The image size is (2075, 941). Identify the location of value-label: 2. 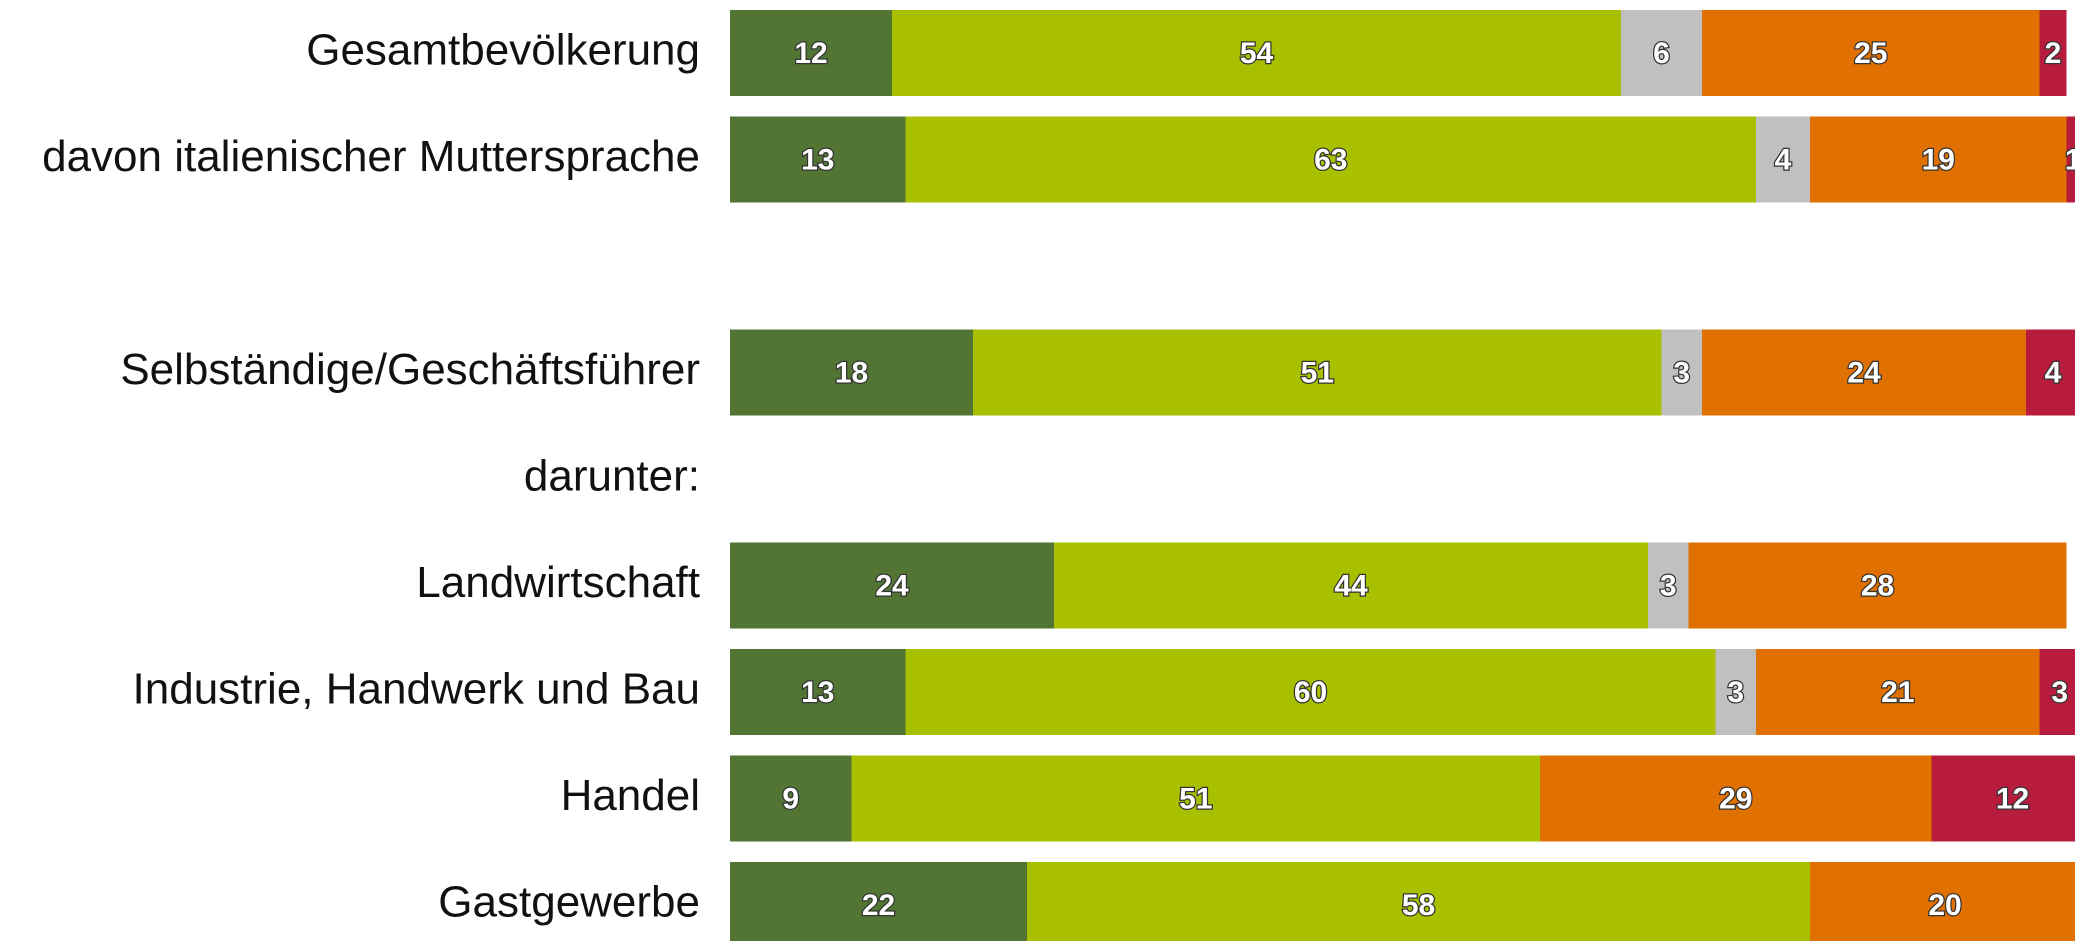
(2053, 53).